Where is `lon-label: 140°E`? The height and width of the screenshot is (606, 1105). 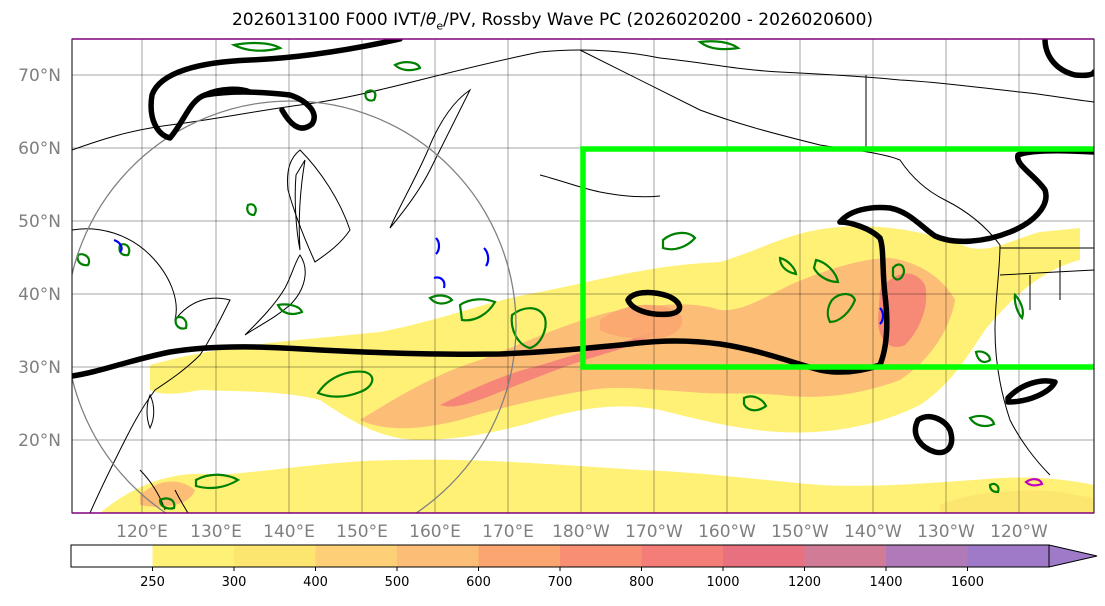
lon-label: 140°E is located at coordinates (289, 532).